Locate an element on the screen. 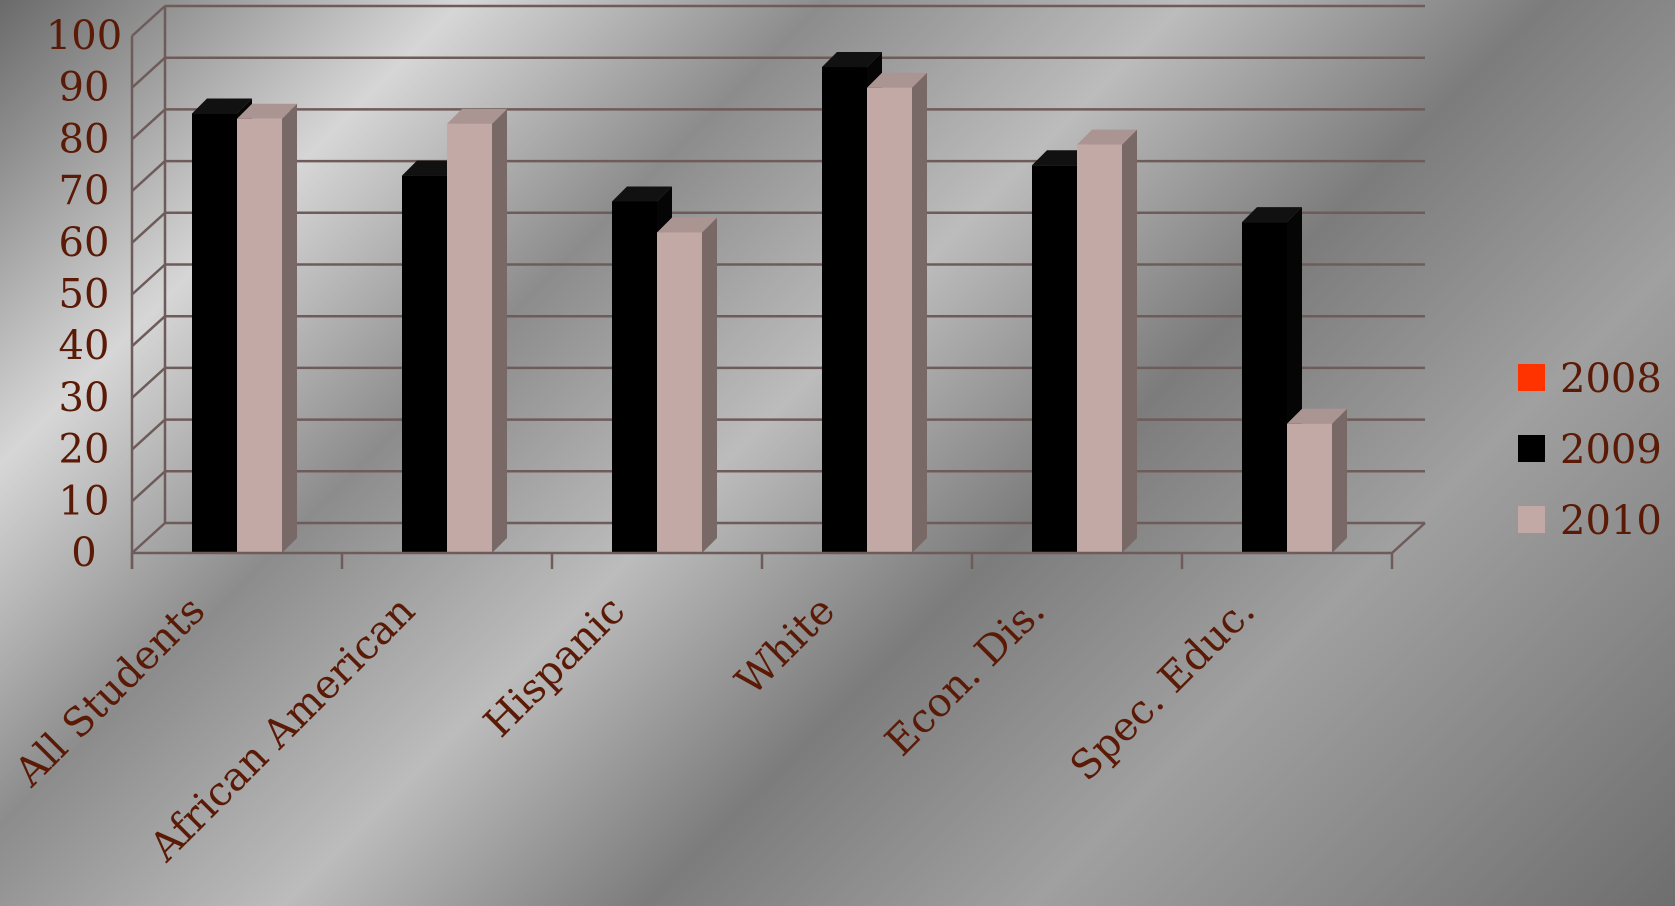  bar-2010-white is located at coordinates (897, 312).